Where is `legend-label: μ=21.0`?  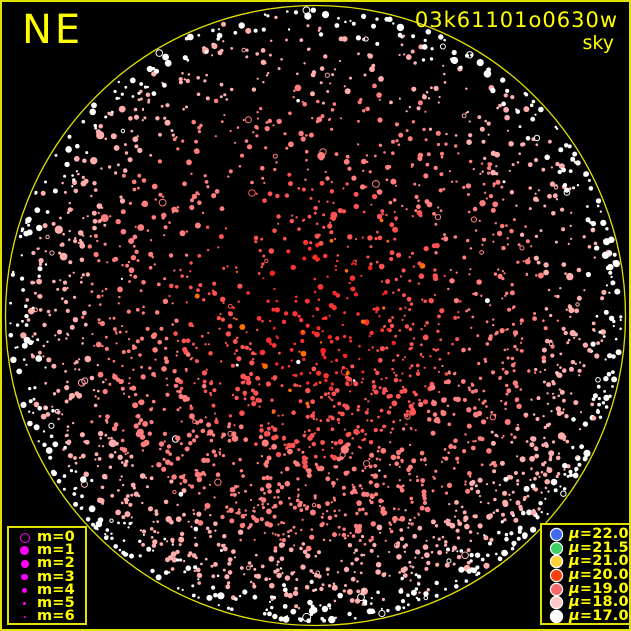 legend-label: μ=21.0 is located at coordinates (599, 561).